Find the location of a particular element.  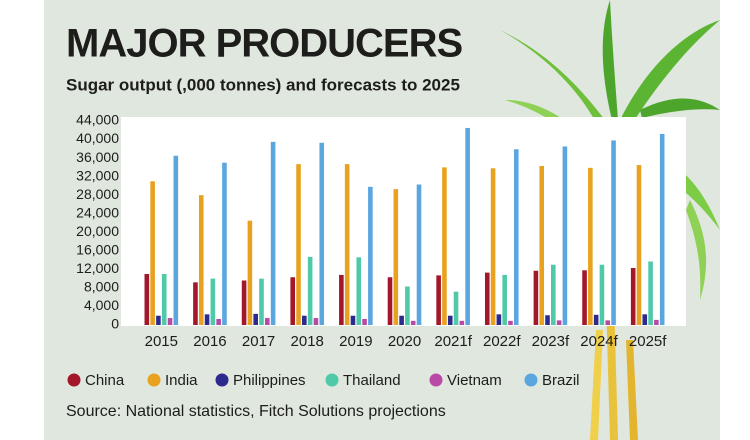

x-tick-label: 2020 is located at coordinates (404, 341).